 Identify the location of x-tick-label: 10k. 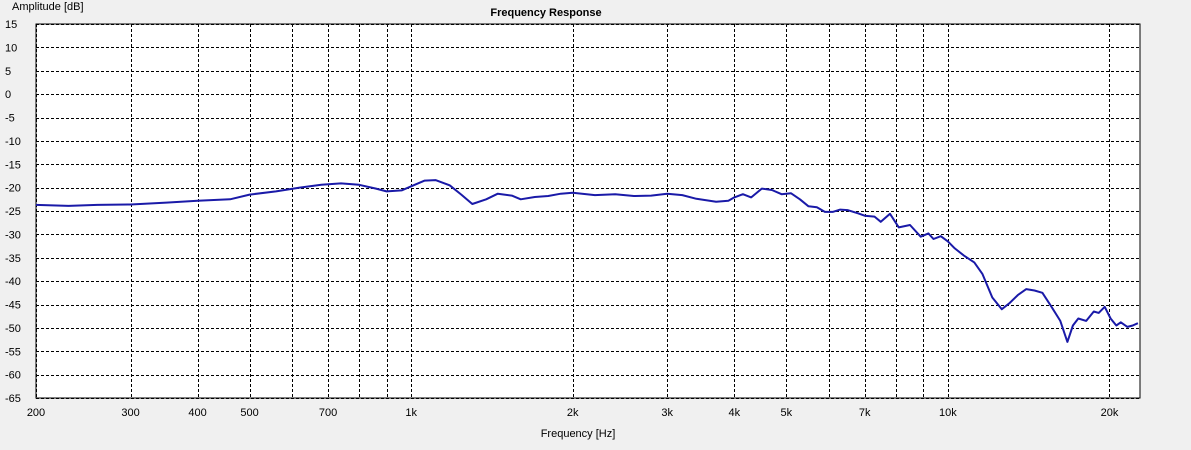
(948, 413).